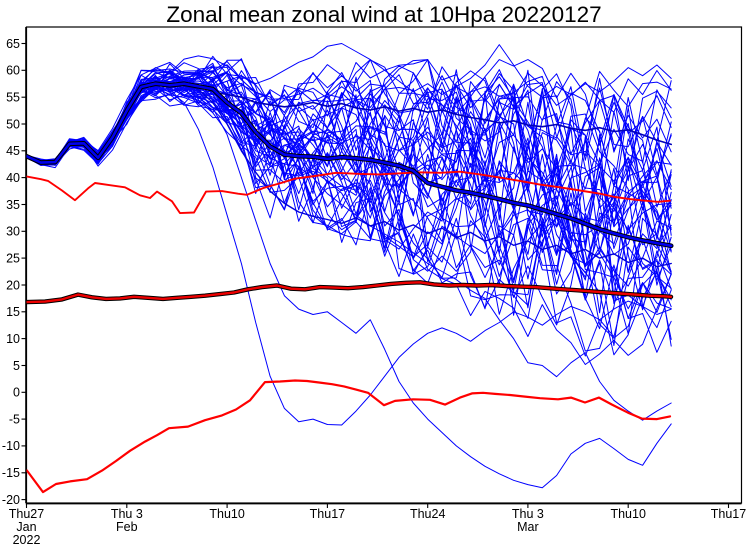 The image size is (749, 553). What do you see at coordinates (13, 98) in the screenshot?
I see `svg-text: 55` at bounding box center [13, 98].